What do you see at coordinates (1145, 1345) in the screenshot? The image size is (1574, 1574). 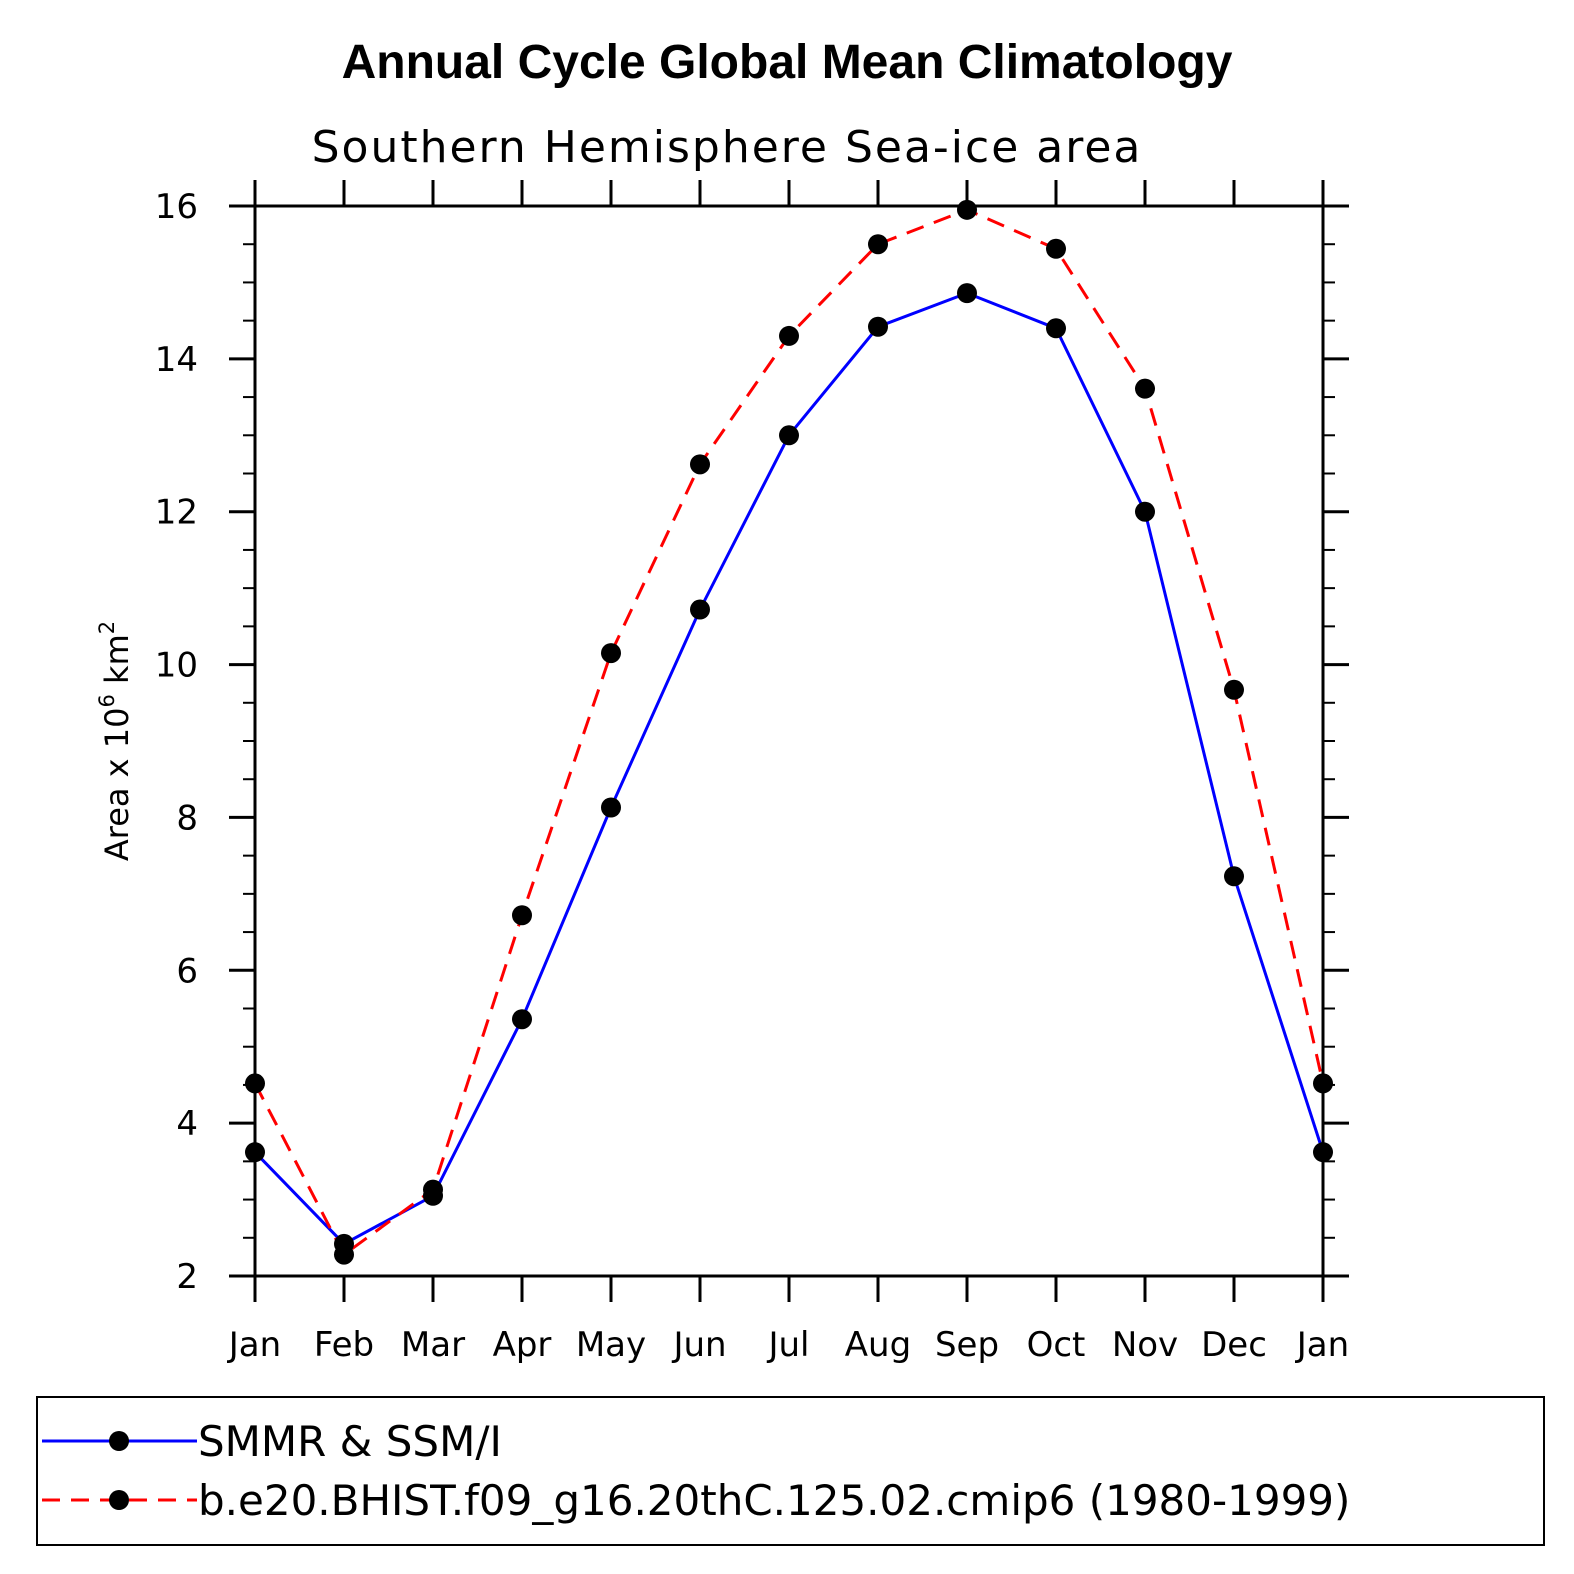 I see `x-tick-label: Nov` at bounding box center [1145, 1345].